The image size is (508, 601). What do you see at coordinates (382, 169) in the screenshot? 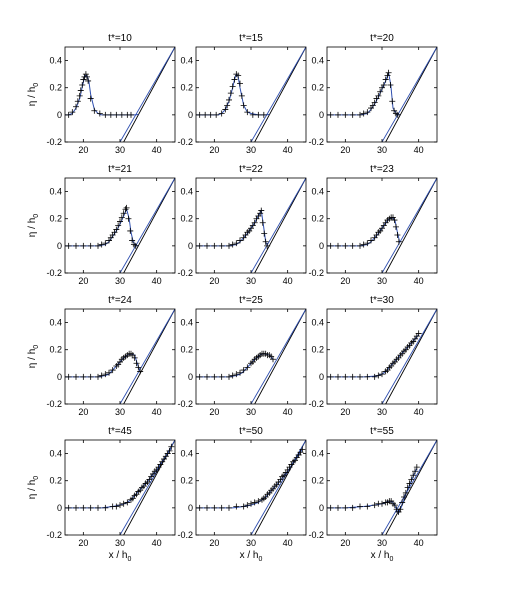
I see `panel-title: t*=23` at bounding box center [382, 169].